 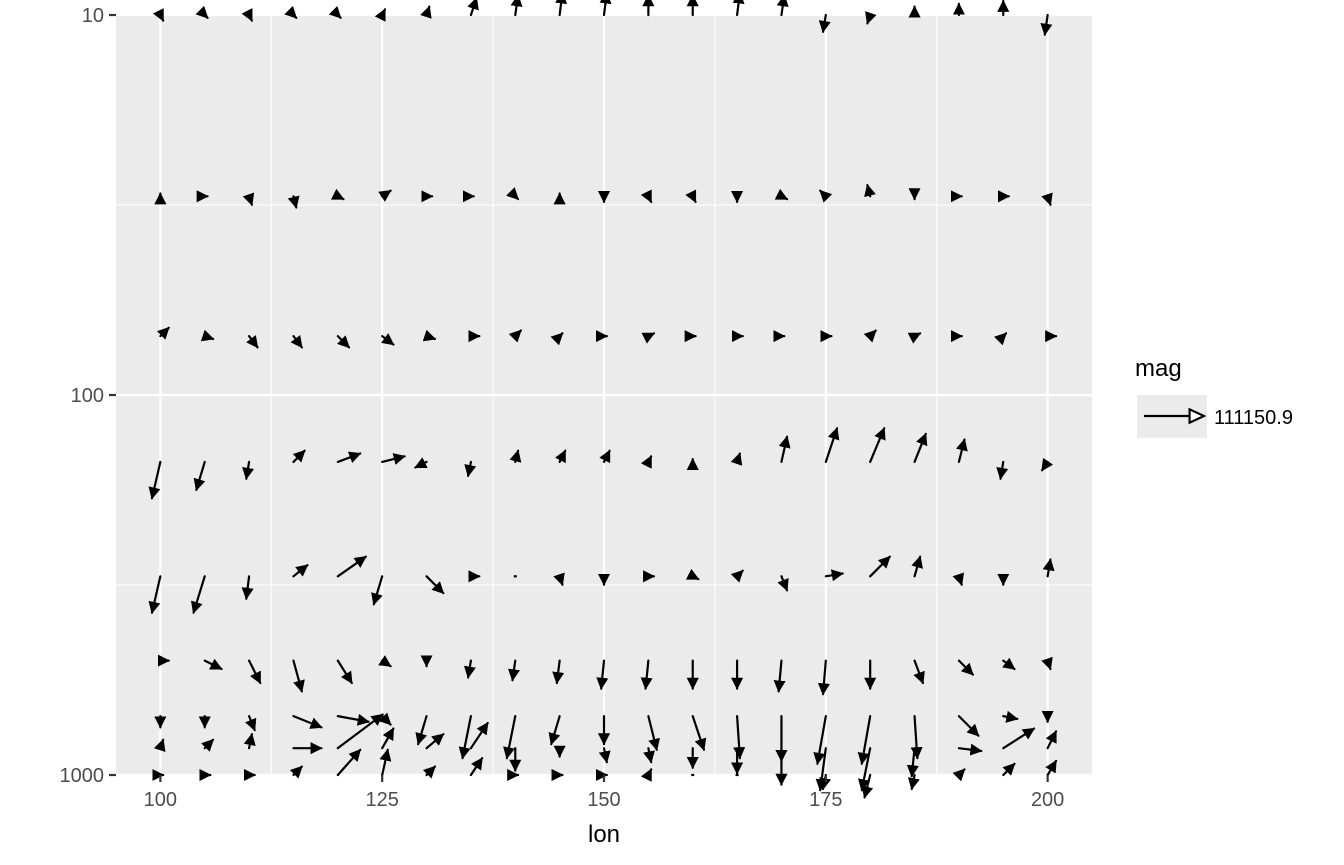 I want to click on legend-title: mag, so click(x=1158, y=368).